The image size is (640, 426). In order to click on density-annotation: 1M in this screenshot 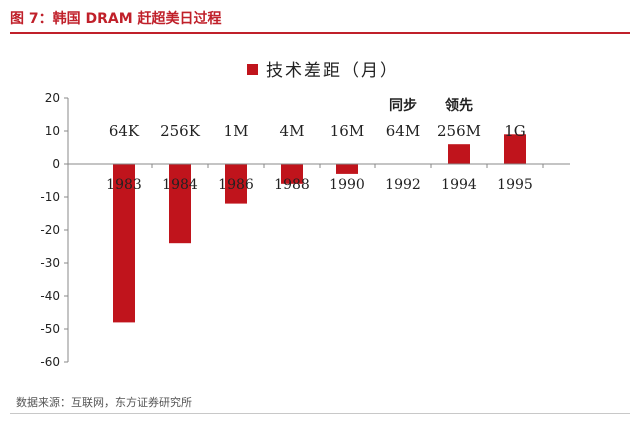, I will do `click(236, 131)`.